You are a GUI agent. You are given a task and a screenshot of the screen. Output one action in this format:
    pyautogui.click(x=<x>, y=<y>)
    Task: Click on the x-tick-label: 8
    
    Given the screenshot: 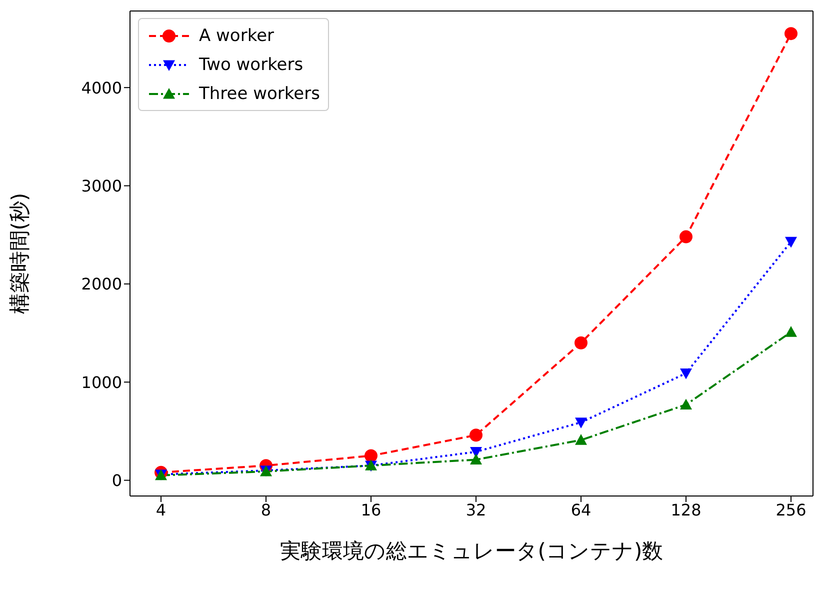 What is the action you would take?
    pyautogui.click(x=266, y=510)
    